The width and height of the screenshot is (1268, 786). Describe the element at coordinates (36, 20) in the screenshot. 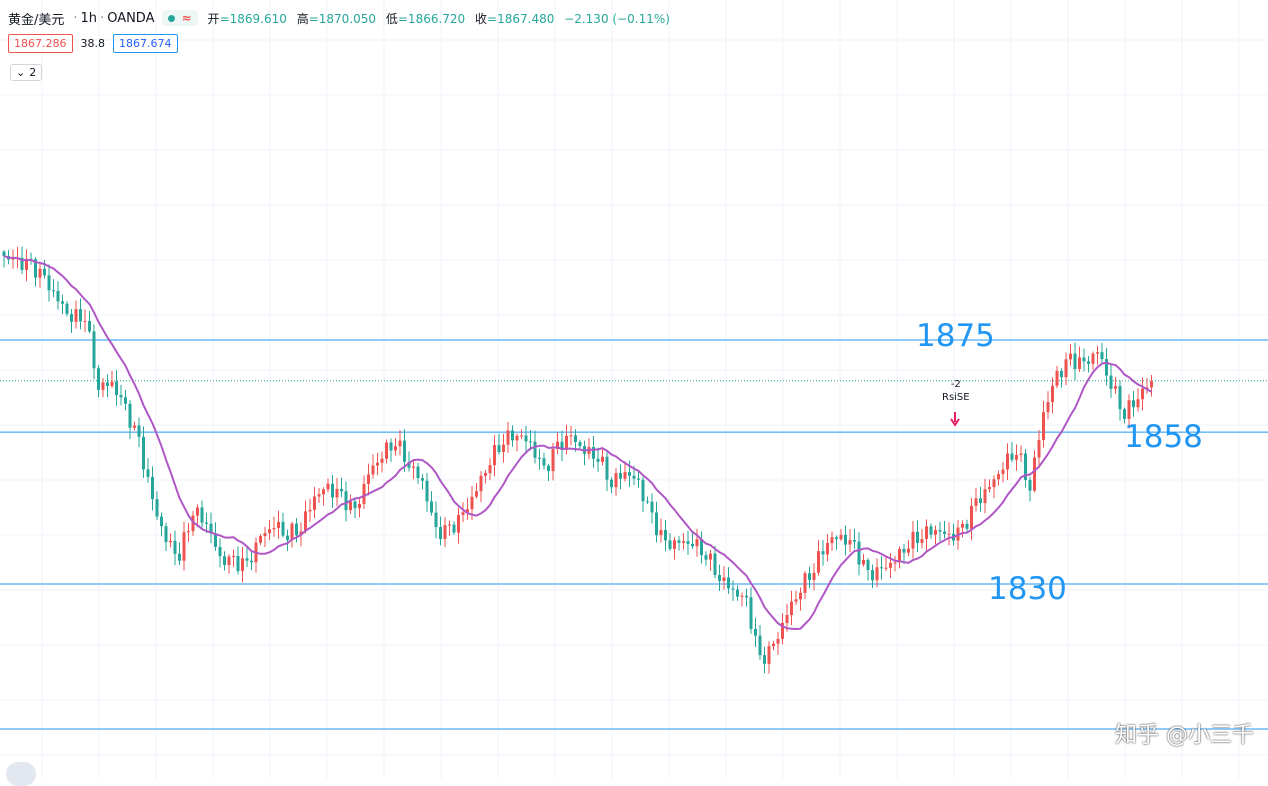

I see `symbol-label: 黄金/美元` at that location.